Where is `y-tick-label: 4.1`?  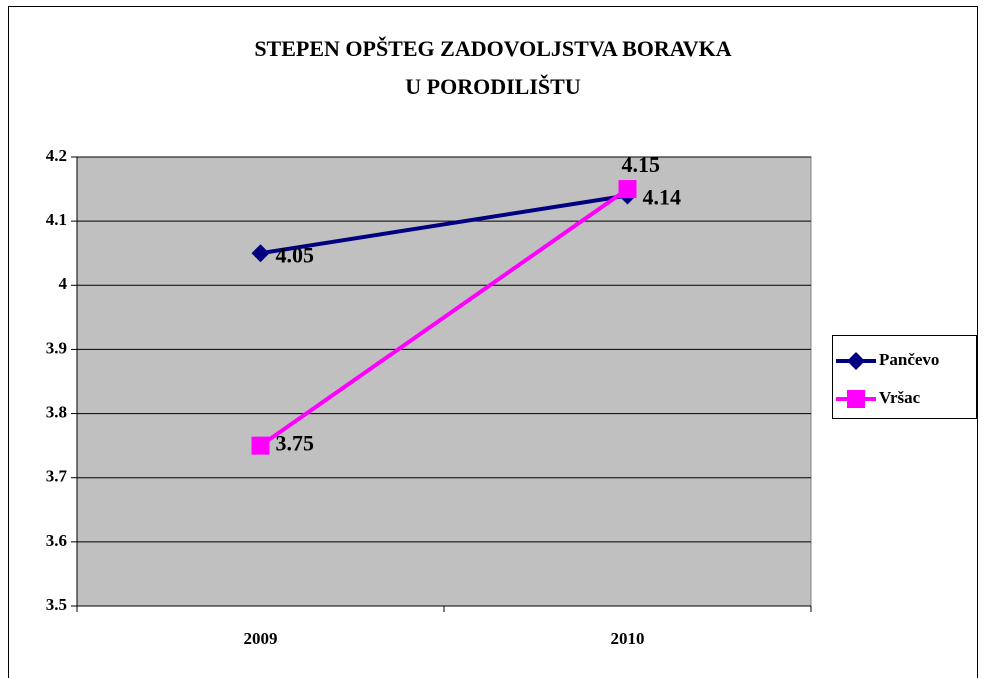
y-tick-label: 4.1 is located at coordinates (56, 219).